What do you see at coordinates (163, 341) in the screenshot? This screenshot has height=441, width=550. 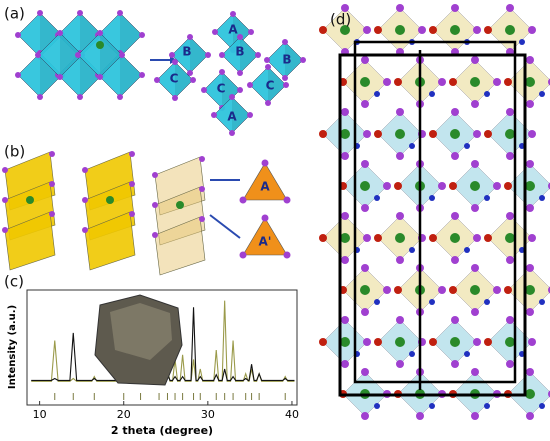 I see `xrd-line` at bounding box center [163, 341].